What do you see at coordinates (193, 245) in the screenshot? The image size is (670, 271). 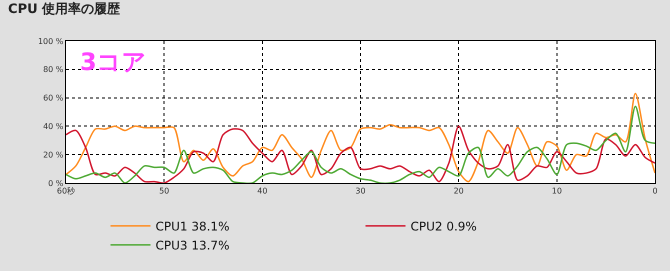 I see `legend-label: CPU3 13.7%` at bounding box center [193, 245].